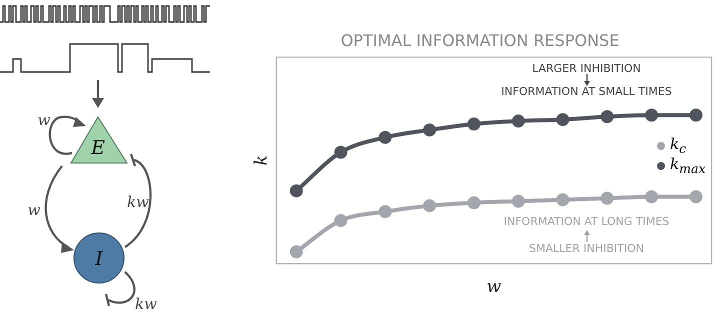 The image size is (720, 316). Describe the element at coordinates (262, 160) in the screenshot. I see `y-axis-title: k` at that location.